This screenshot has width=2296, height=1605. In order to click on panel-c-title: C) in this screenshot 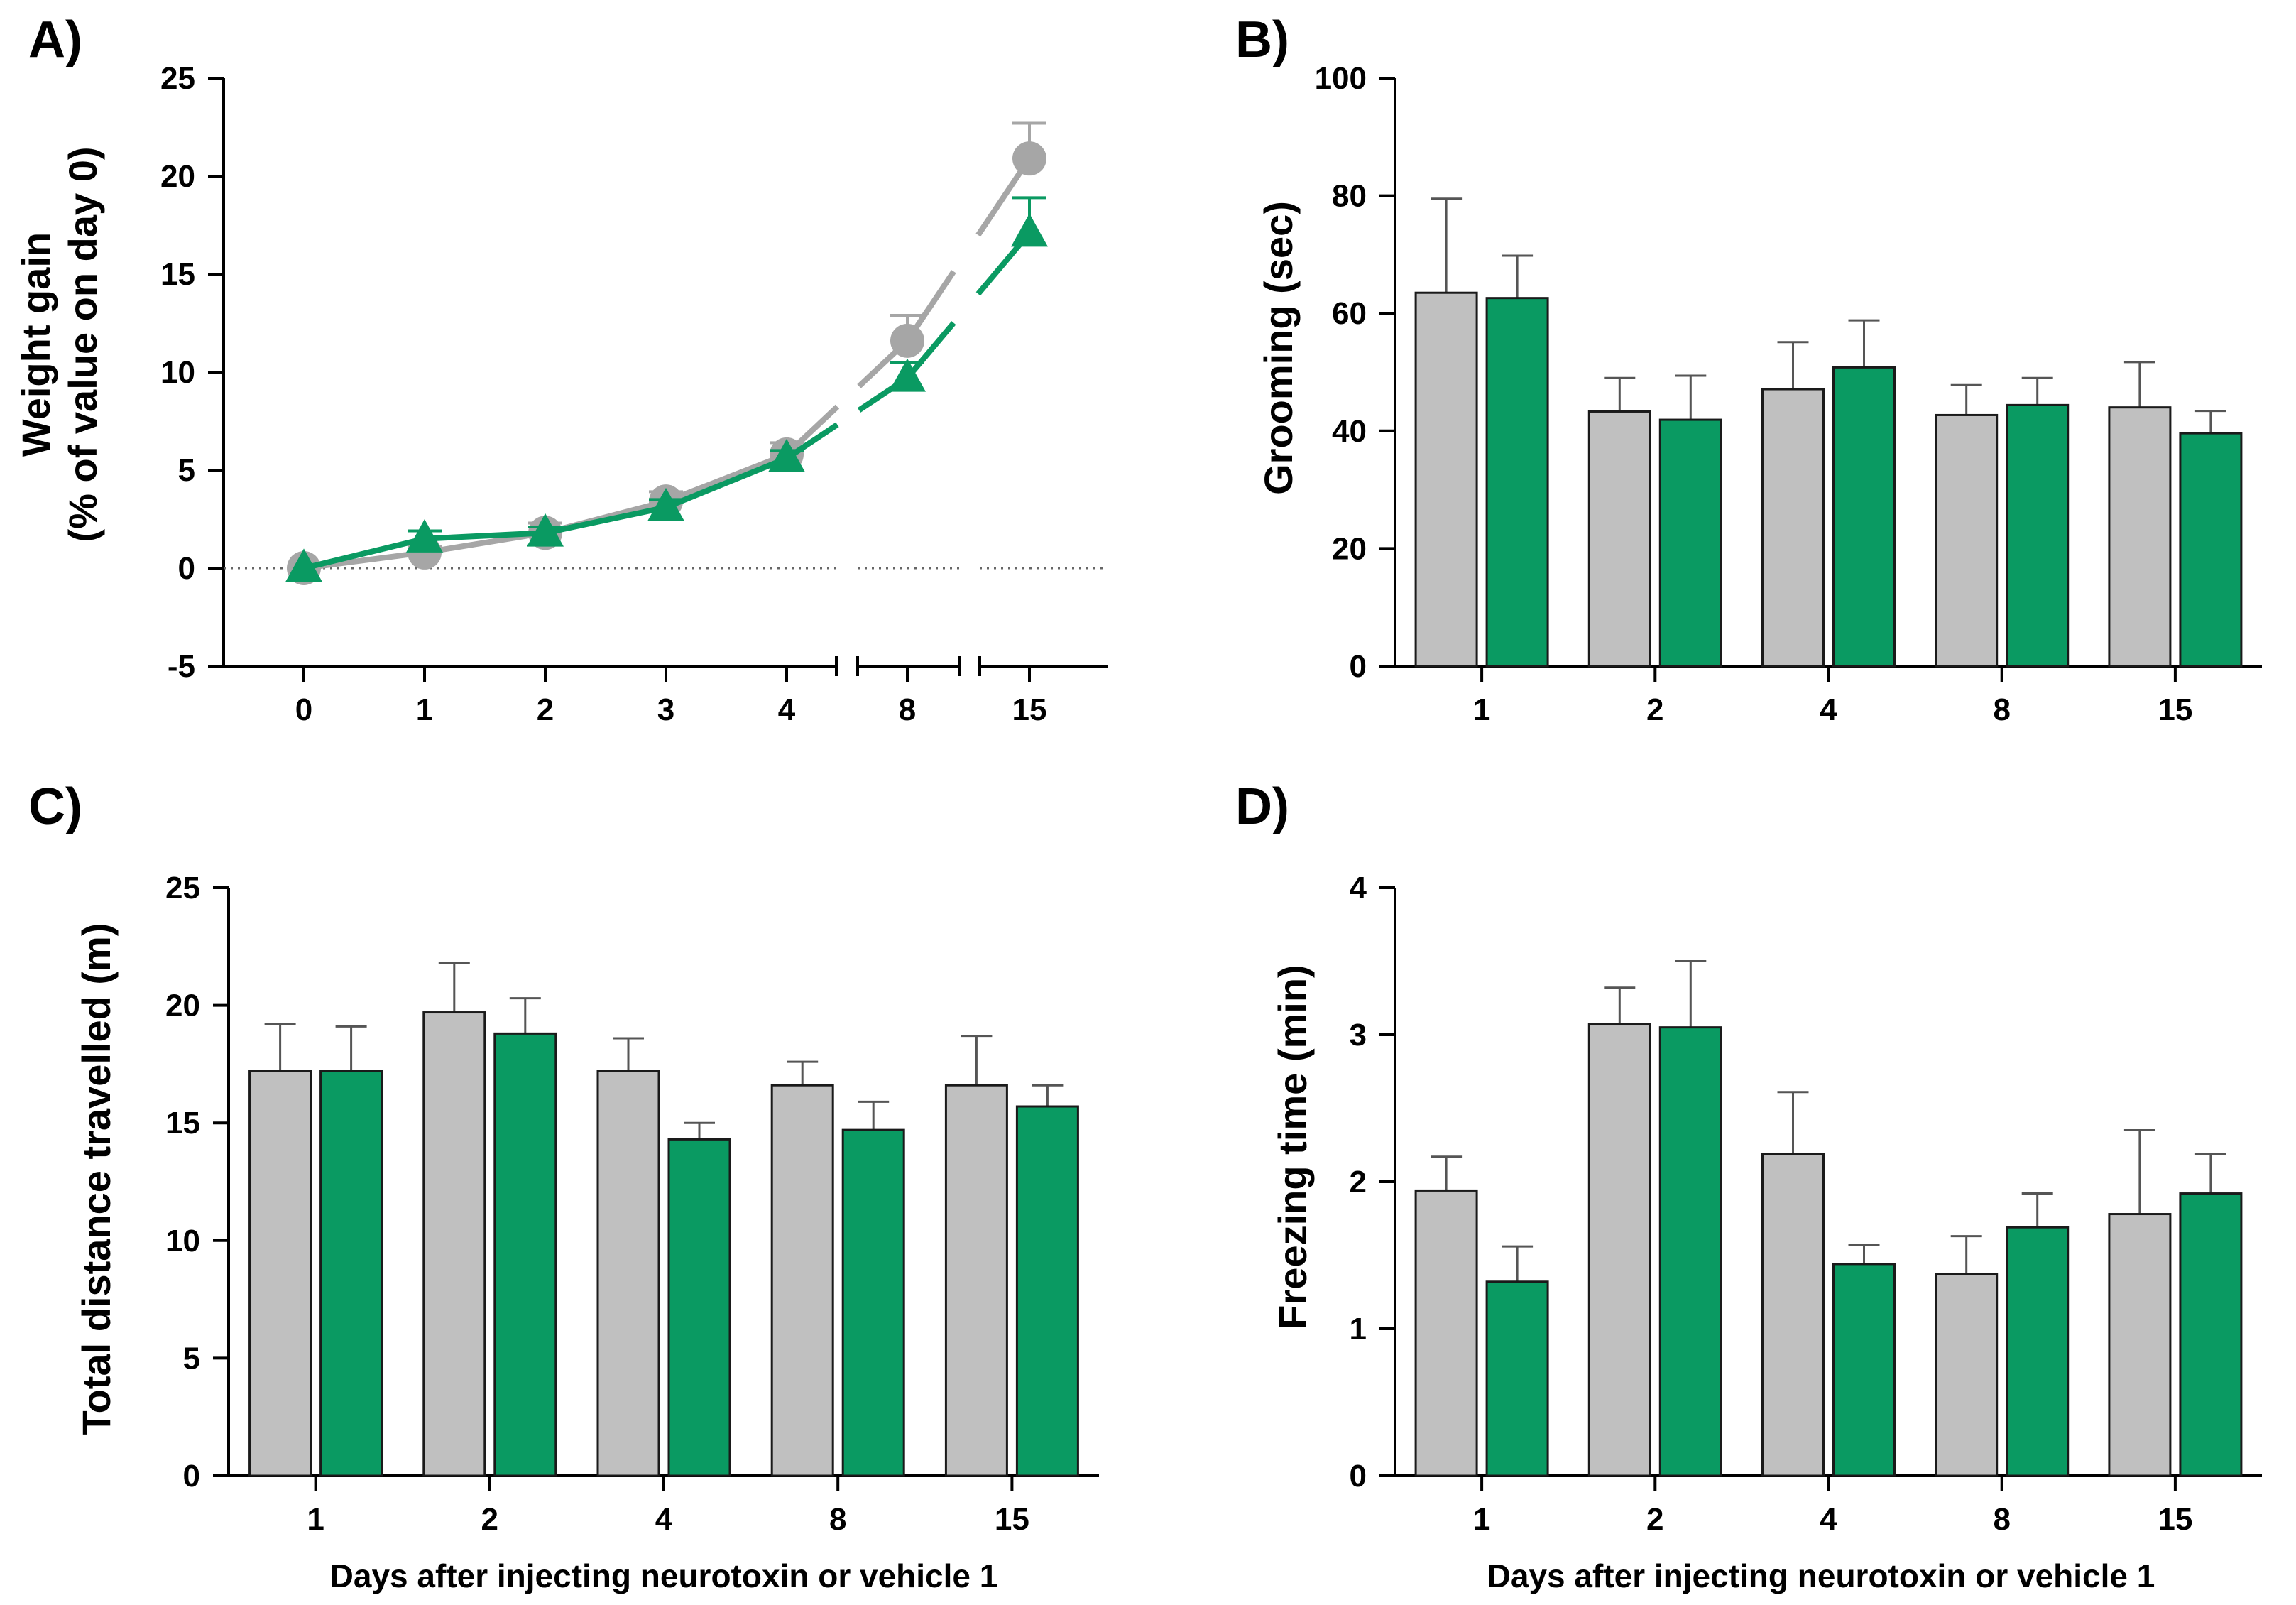, I will do `click(55, 806)`.